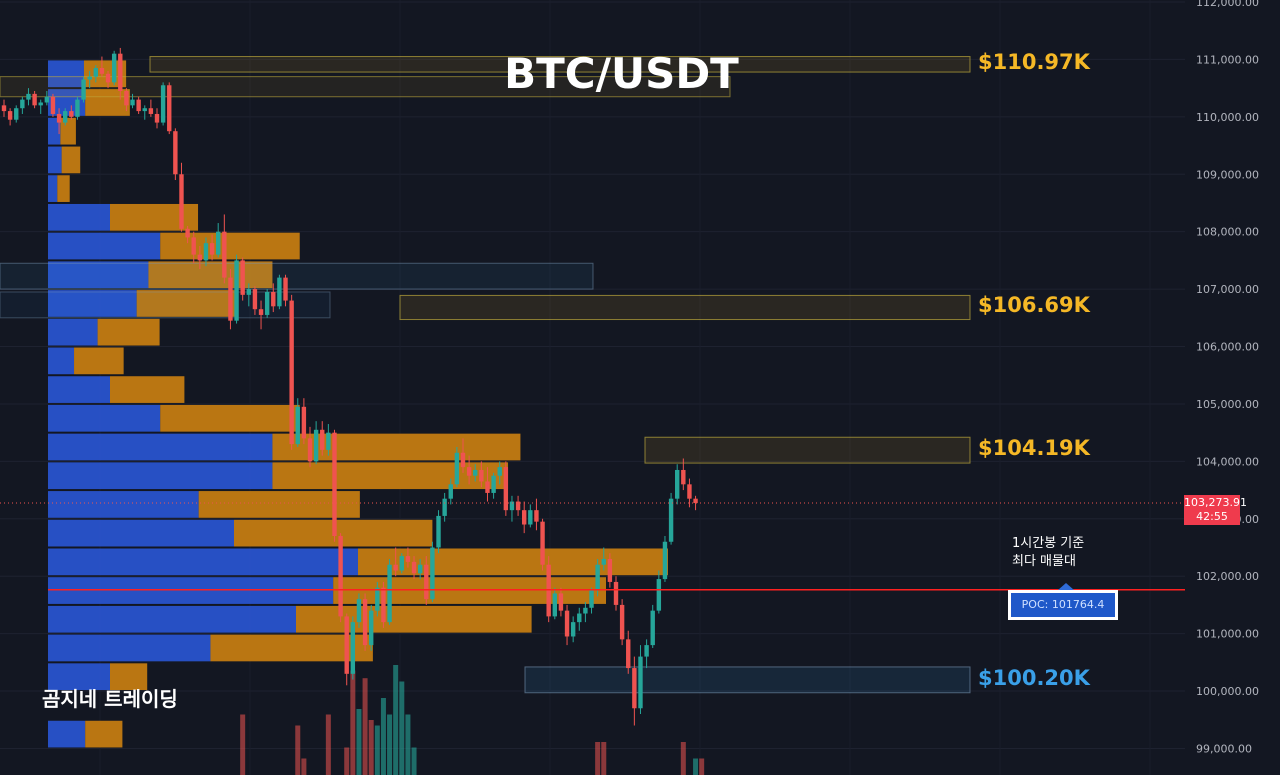  I want to click on y-tick-label: 110,000.00, so click(1227, 117).